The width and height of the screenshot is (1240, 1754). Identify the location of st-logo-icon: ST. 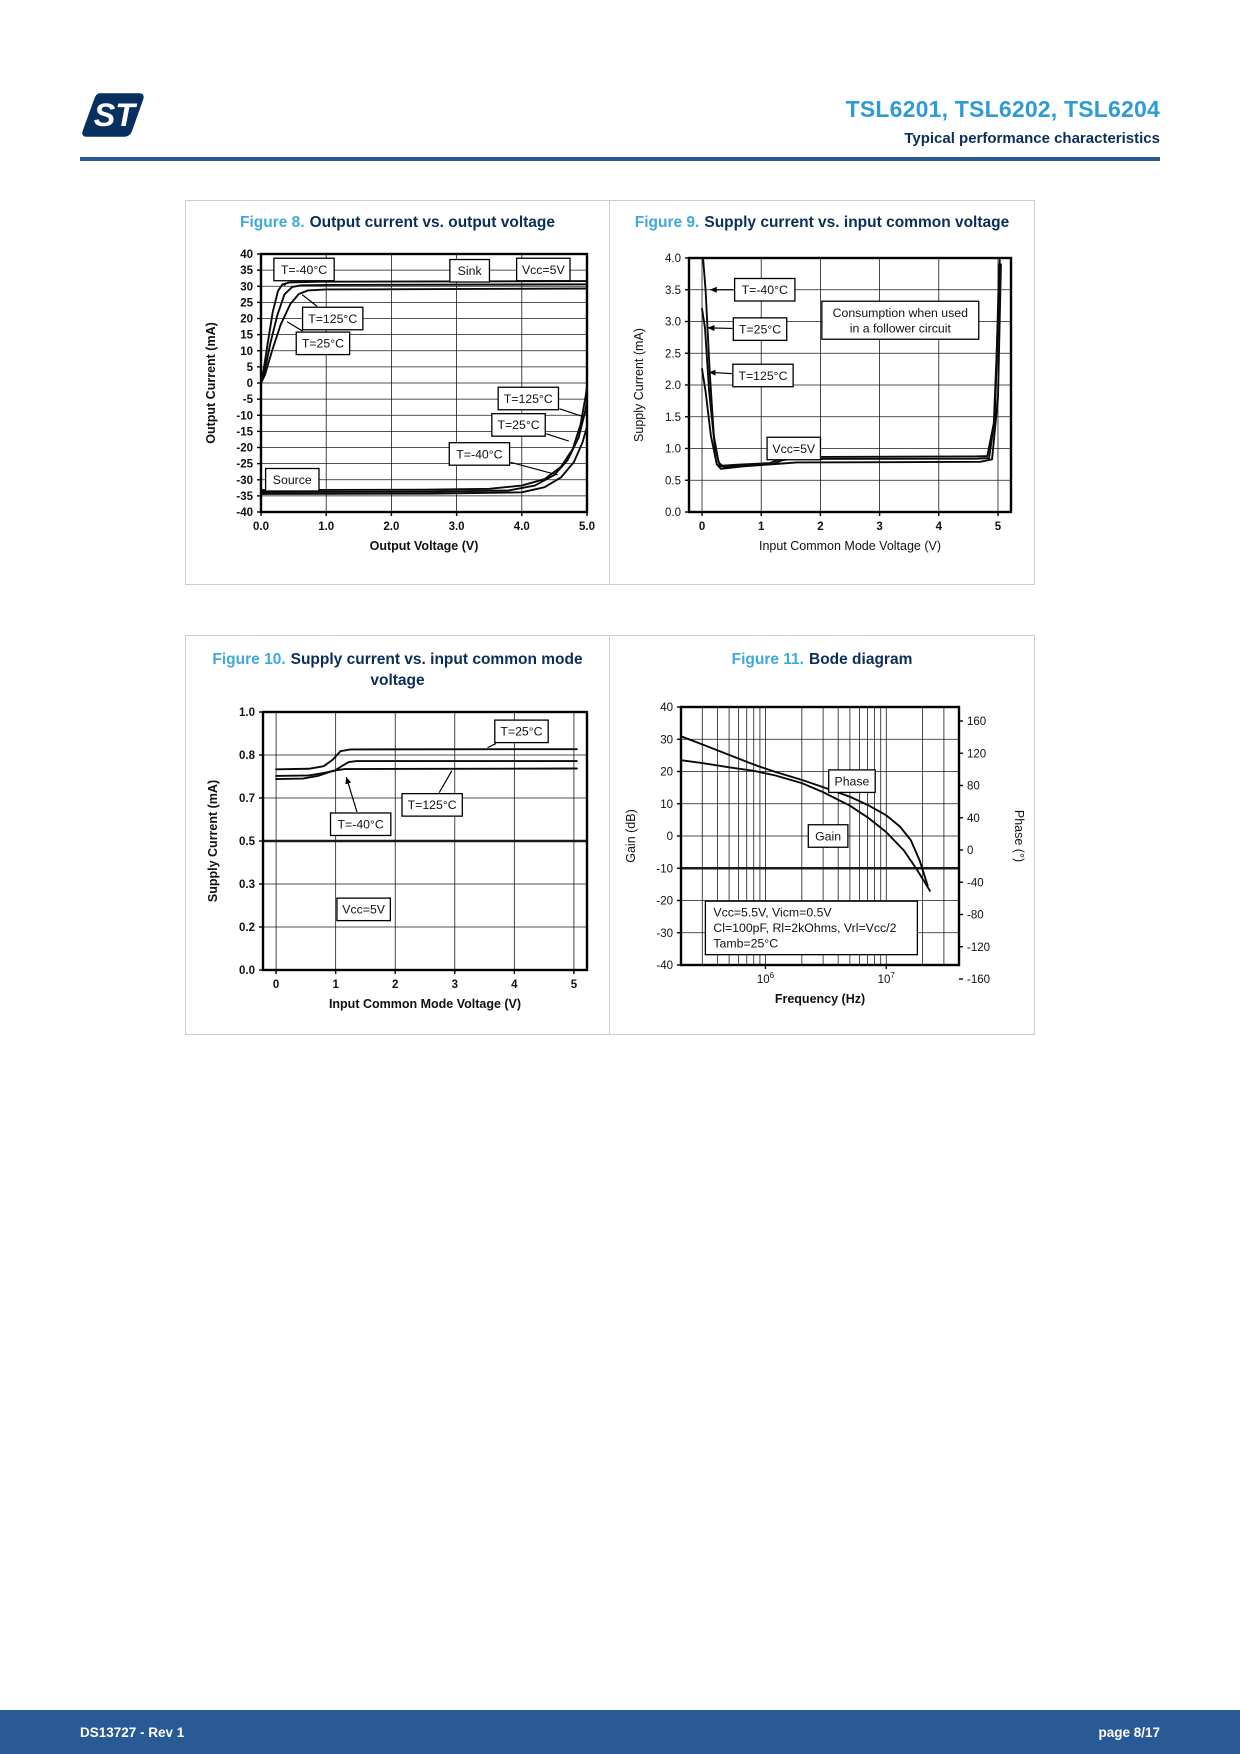
(113, 115).